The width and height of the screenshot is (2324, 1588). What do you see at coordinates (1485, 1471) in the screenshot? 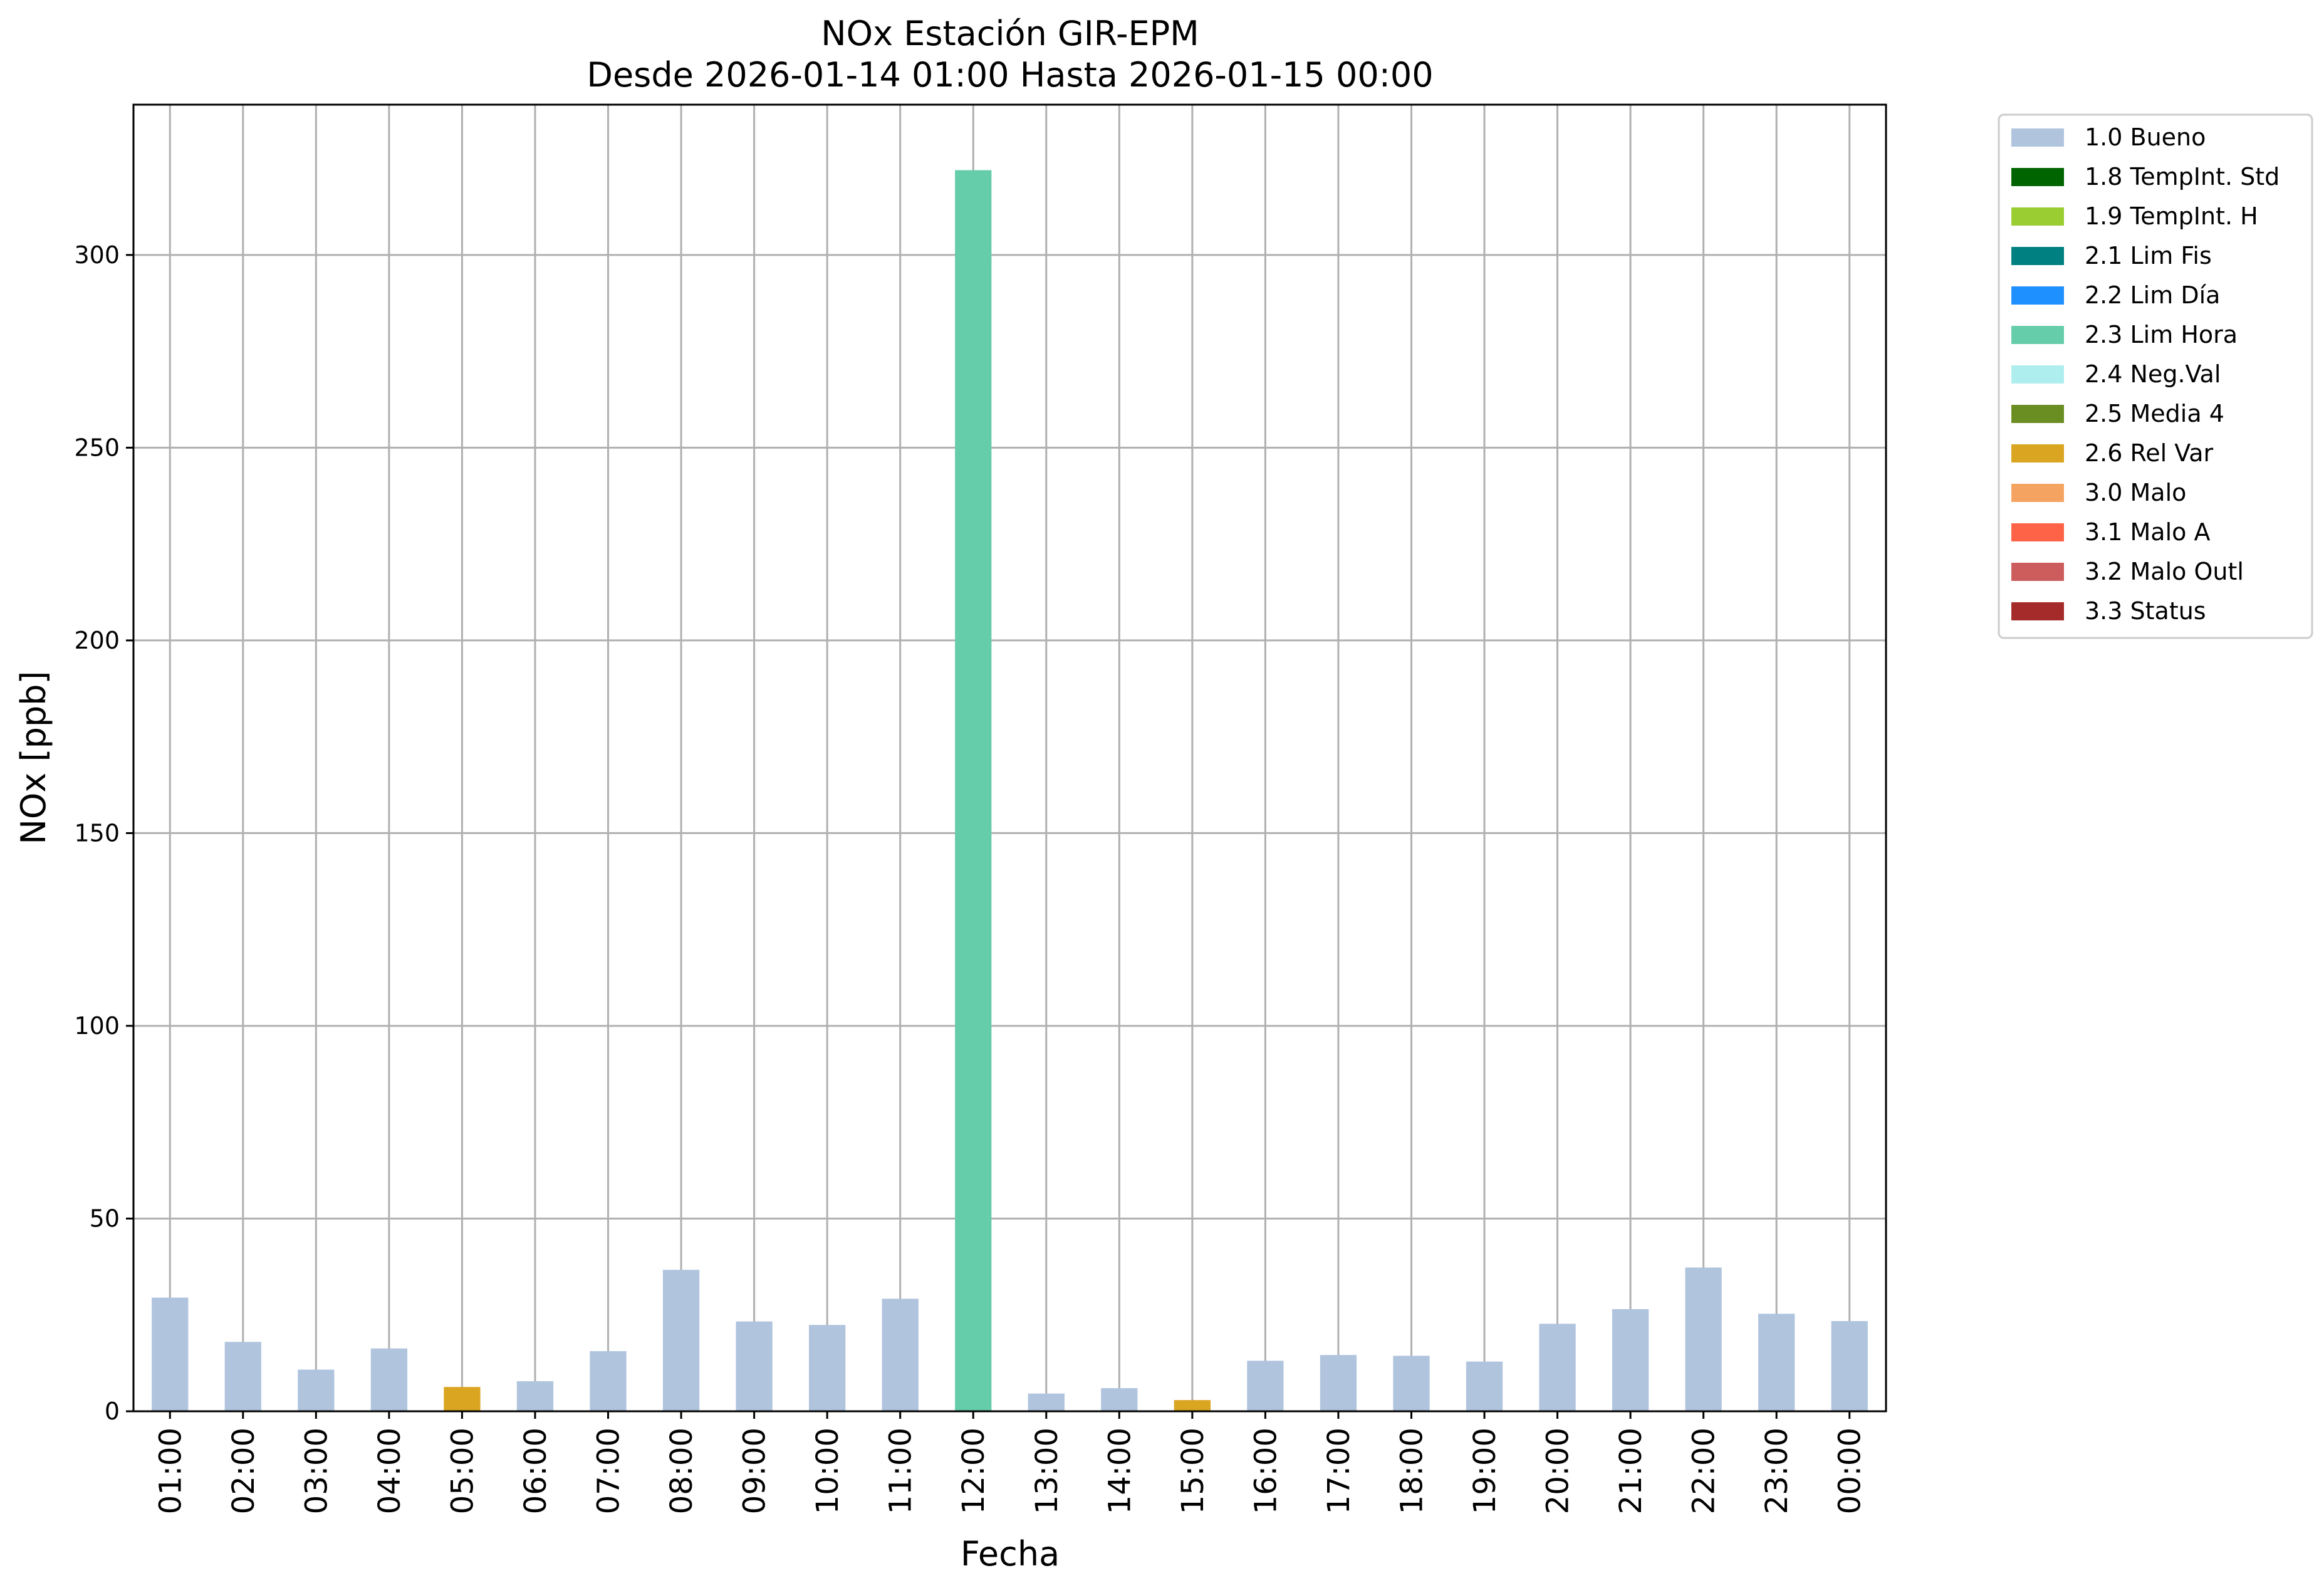
I see `x-tick-label: 19:00` at bounding box center [1485, 1471].